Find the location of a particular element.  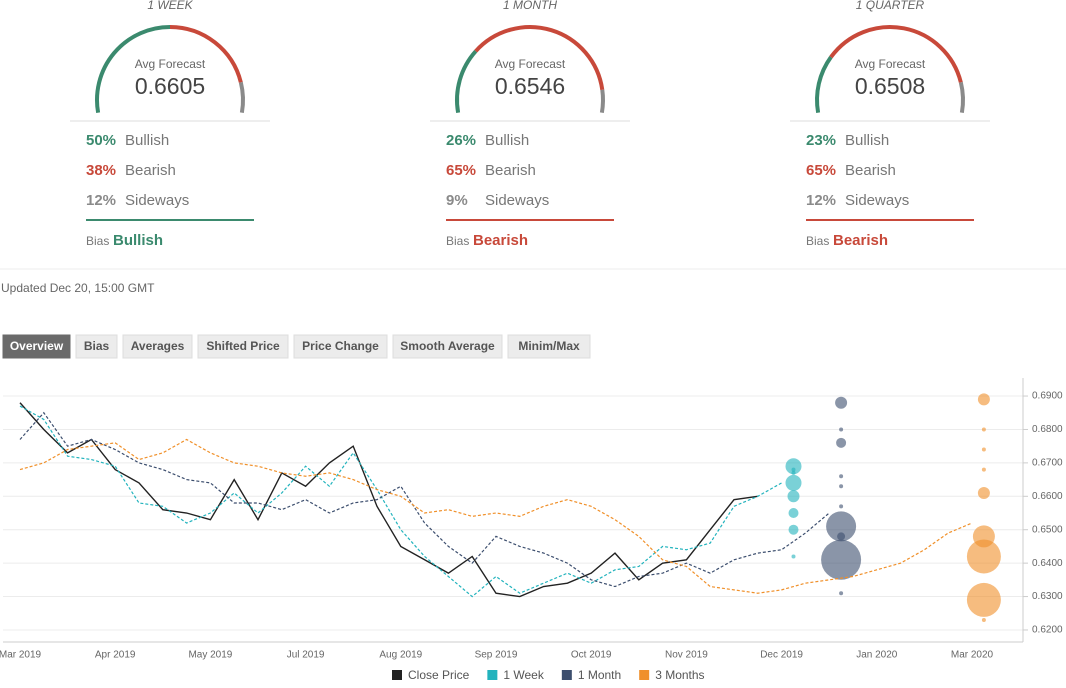

x-tick-label: Jul 2019 is located at coordinates (306, 655).